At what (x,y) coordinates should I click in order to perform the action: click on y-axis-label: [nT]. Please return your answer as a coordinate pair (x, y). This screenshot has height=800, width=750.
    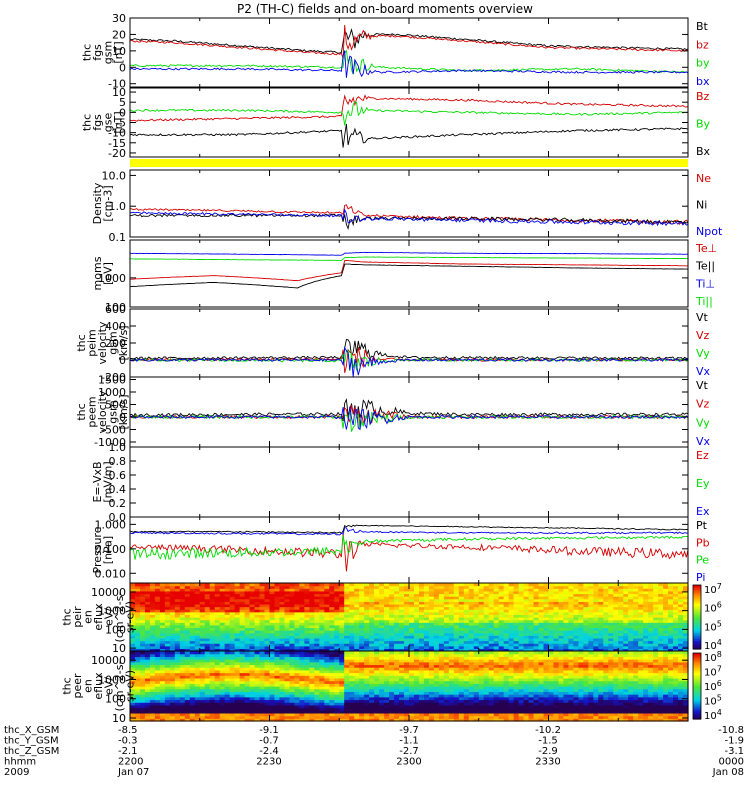
    Looking at the image, I should click on (118, 52).